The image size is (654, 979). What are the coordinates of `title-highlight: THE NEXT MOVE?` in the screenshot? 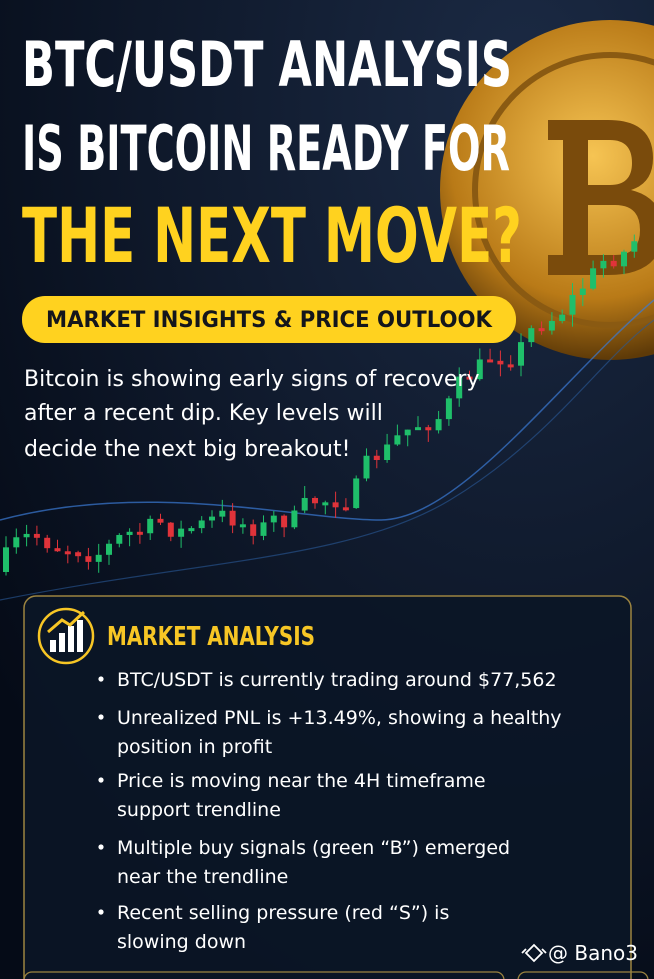 It's located at (272, 235).